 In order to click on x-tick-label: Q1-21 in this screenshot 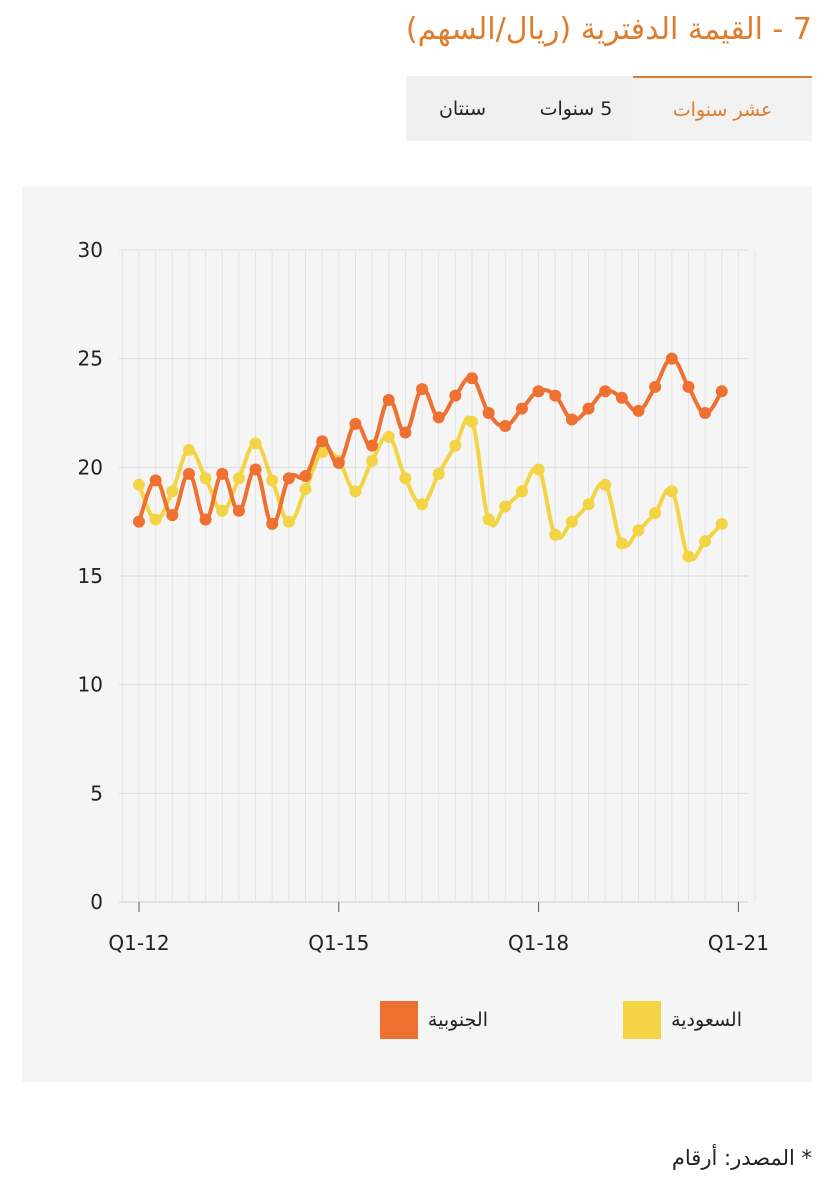, I will do `click(738, 943)`.